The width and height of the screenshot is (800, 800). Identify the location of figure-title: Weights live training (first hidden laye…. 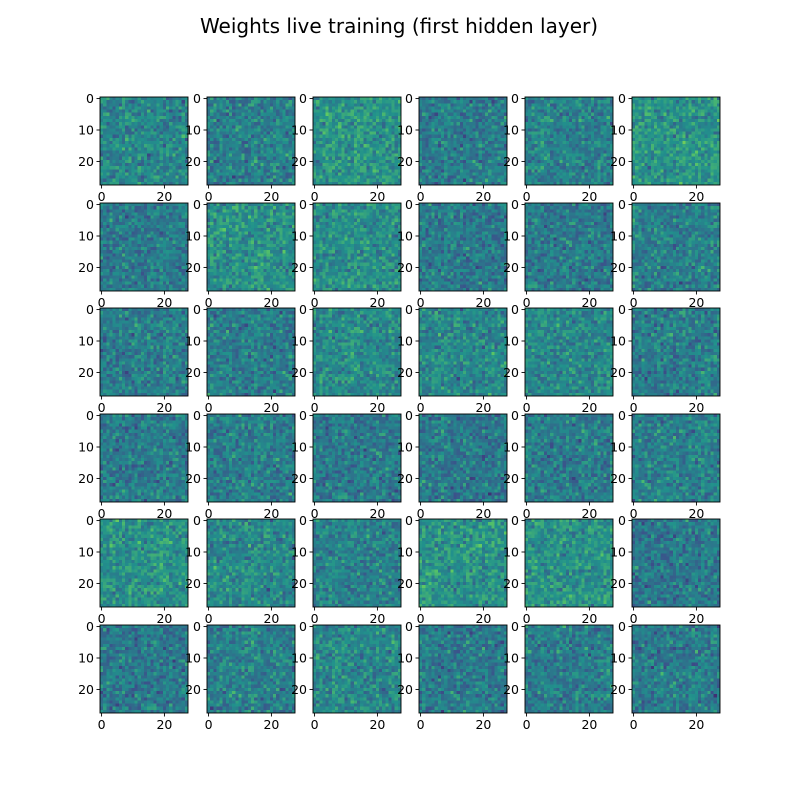
(399, 26).